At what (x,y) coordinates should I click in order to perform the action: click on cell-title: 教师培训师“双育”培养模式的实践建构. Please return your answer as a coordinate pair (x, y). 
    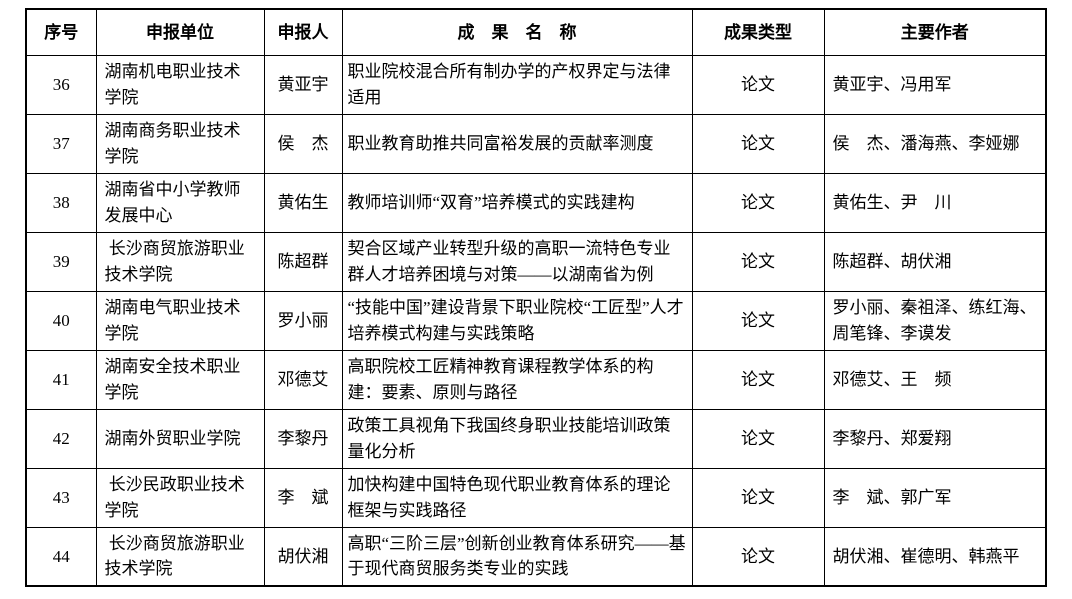
    Looking at the image, I should click on (517, 202).